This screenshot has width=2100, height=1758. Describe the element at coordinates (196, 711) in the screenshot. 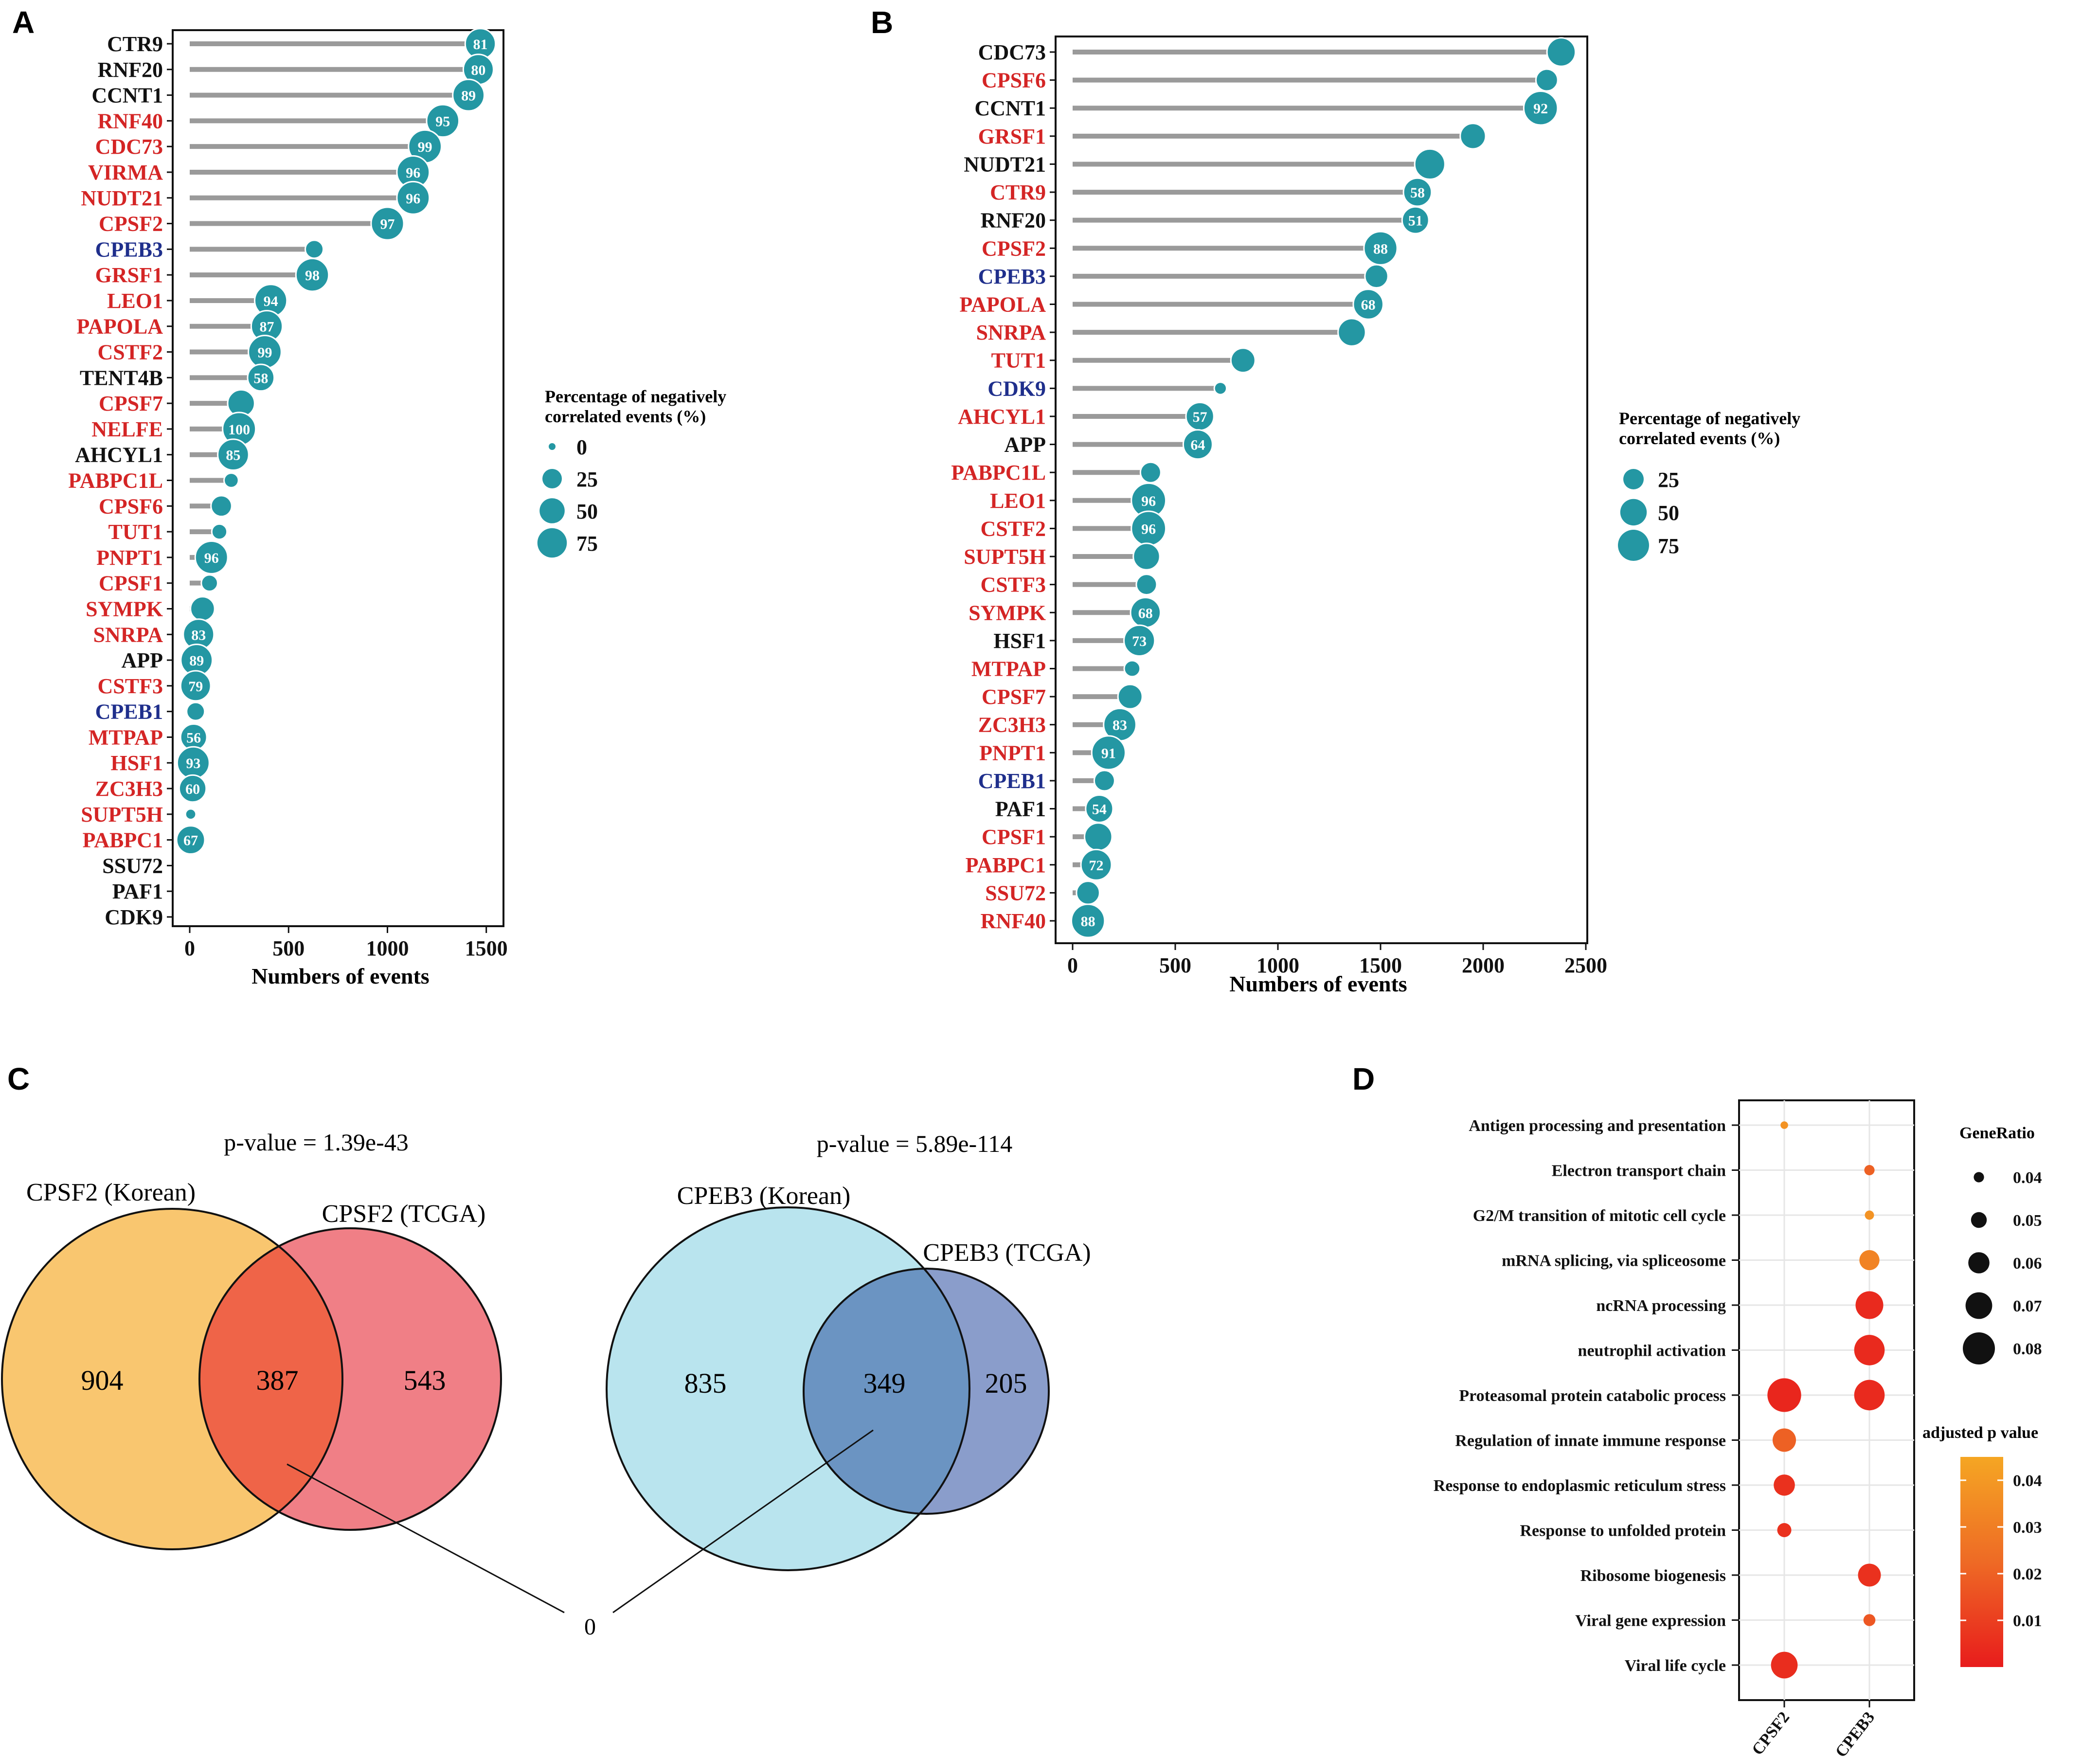

I see `panel-a-dot-cpeb1` at that location.